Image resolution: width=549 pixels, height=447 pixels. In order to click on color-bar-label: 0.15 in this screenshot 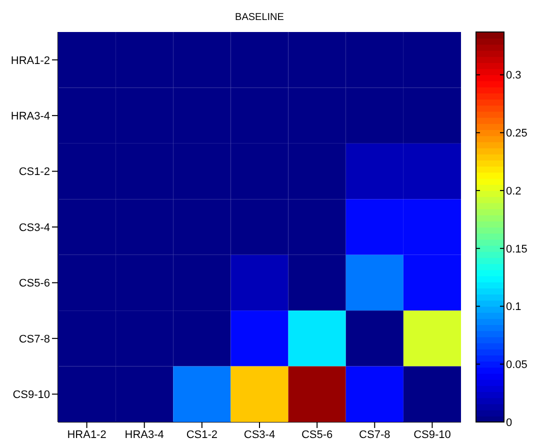, I will do `click(517, 249)`.